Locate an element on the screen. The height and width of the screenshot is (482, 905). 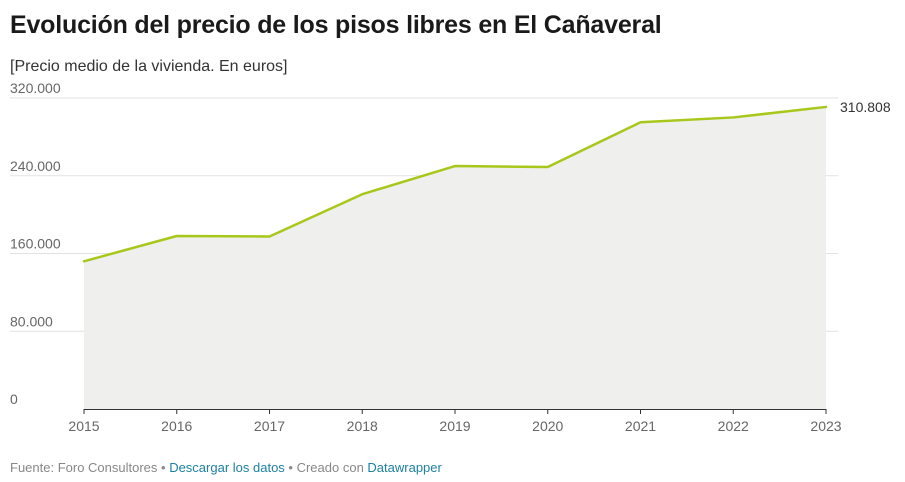
created-with-text: • Creado con is located at coordinates (326, 467).